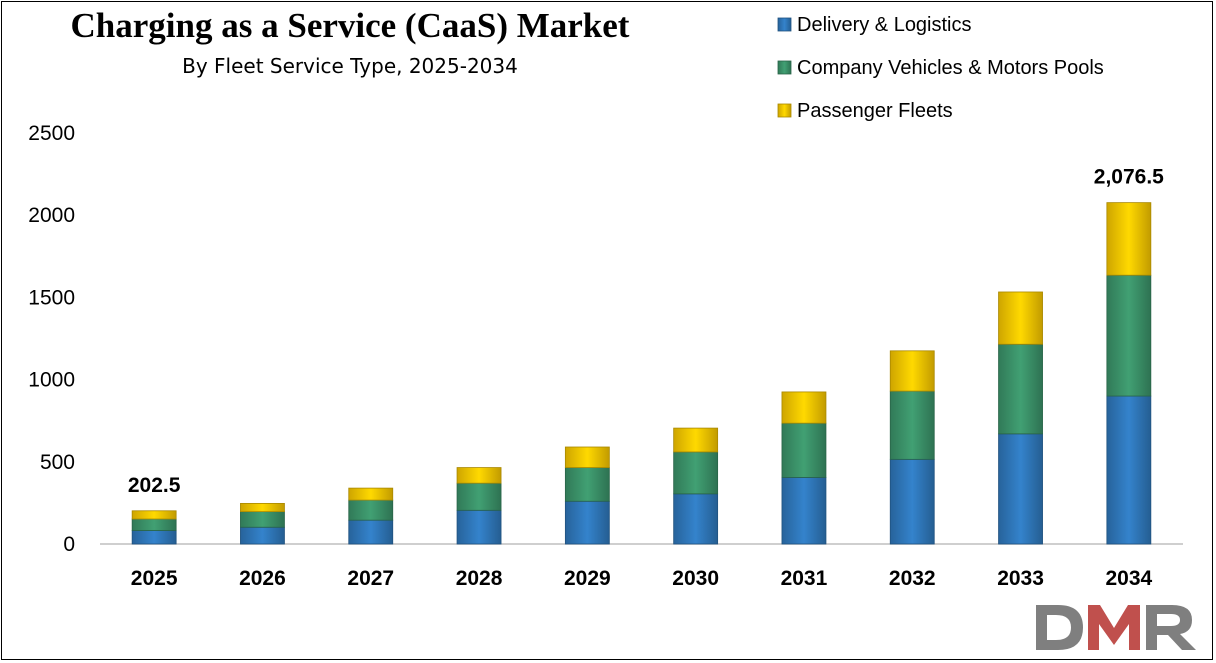 This screenshot has height=663, width=1216. What do you see at coordinates (804, 450) in the screenshot?
I see `bar-segment-company-vehicles-motors-pools-2031` at bounding box center [804, 450].